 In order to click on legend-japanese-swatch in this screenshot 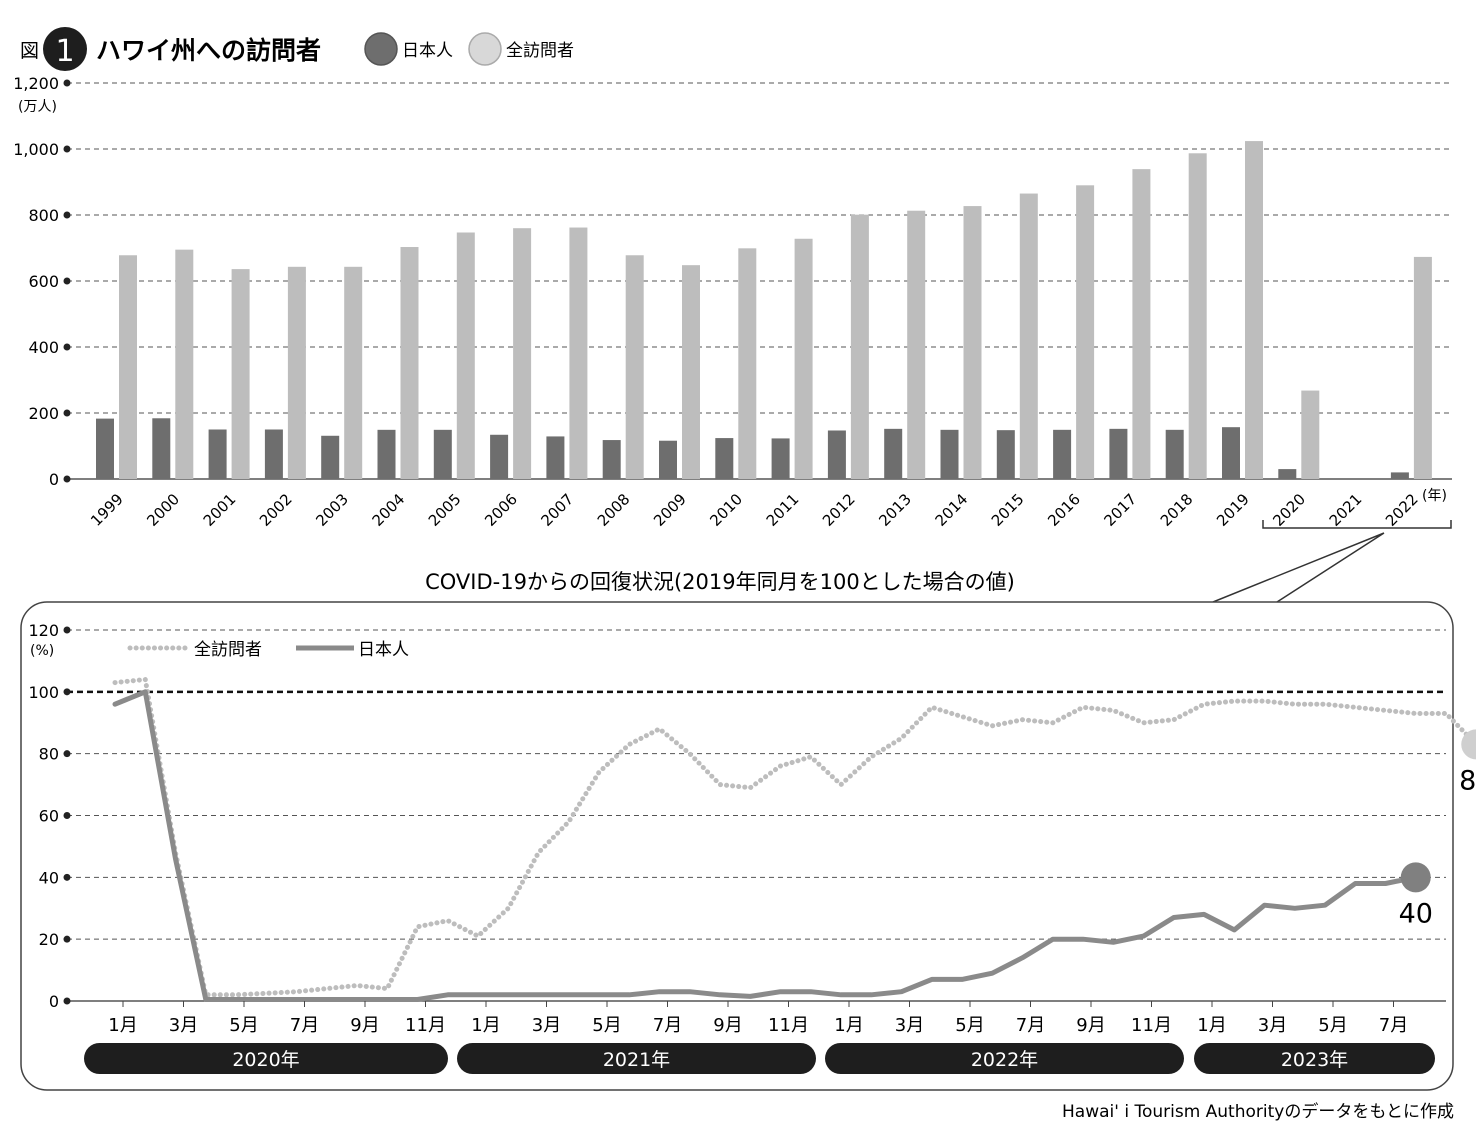, I will do `click(381, 49)`.